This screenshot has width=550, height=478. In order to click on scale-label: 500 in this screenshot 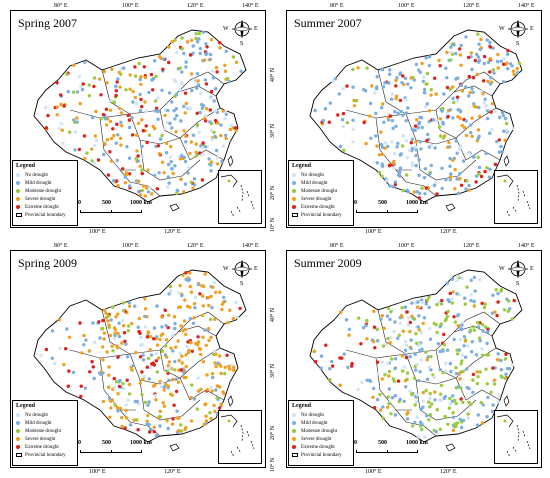, I will do `click(382, 203)`.